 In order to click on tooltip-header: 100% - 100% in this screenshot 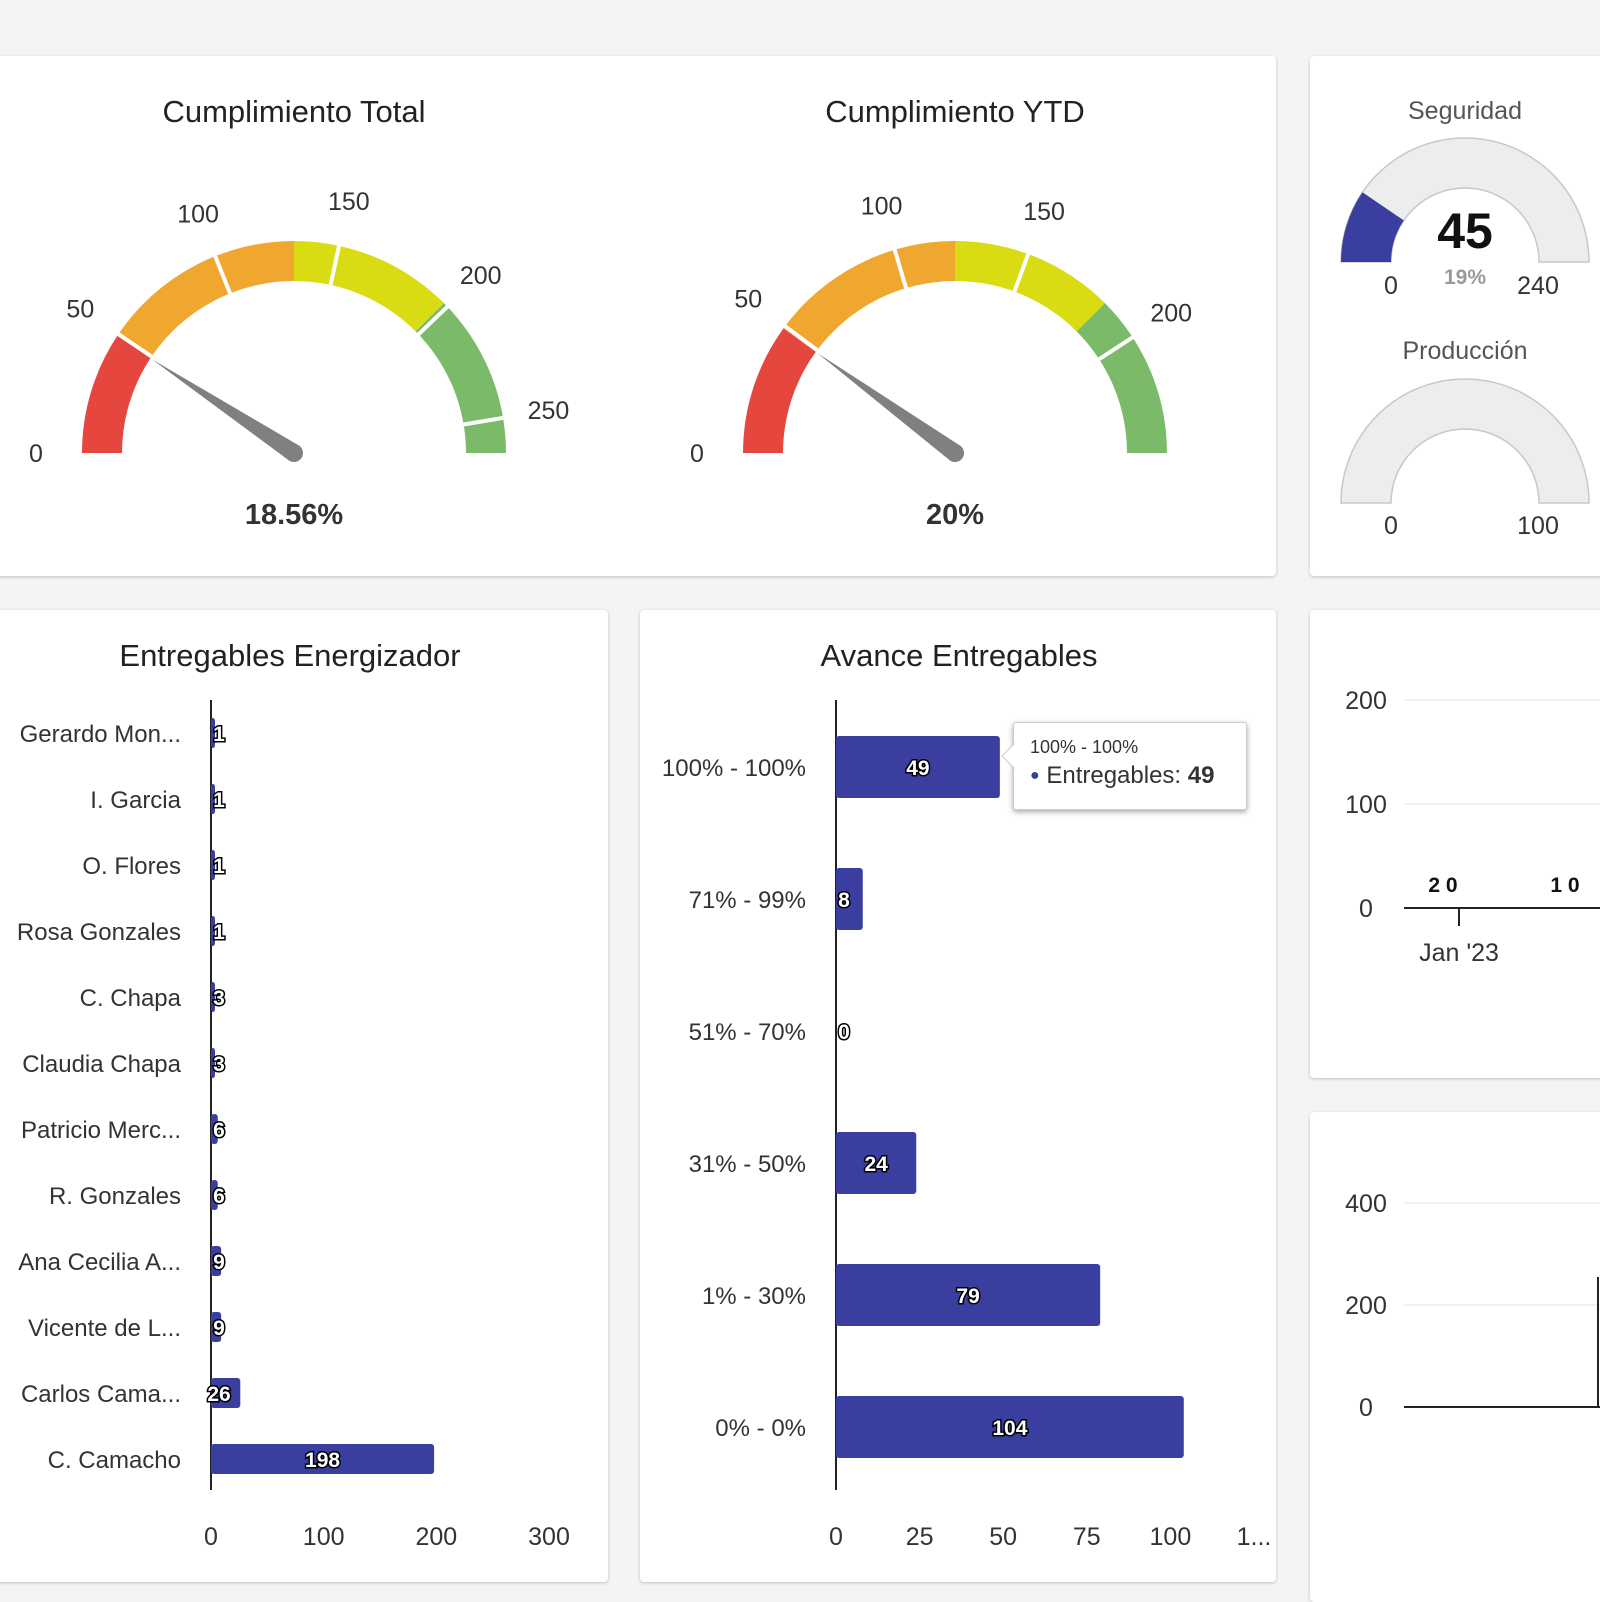, I will do `click(1084, 747)`.